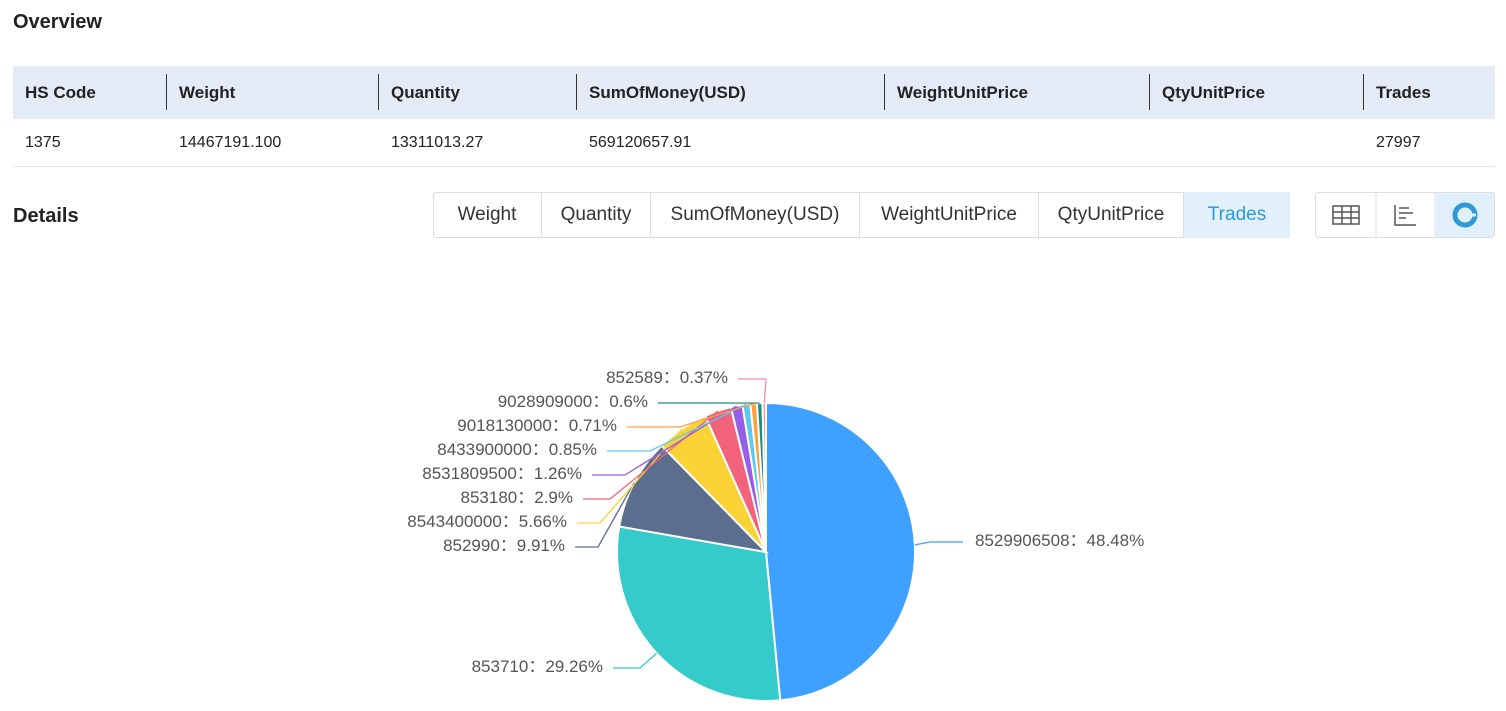 This screenshot has width=1506, height=711. I want to click on bar-view-button, so click(1405, 215).